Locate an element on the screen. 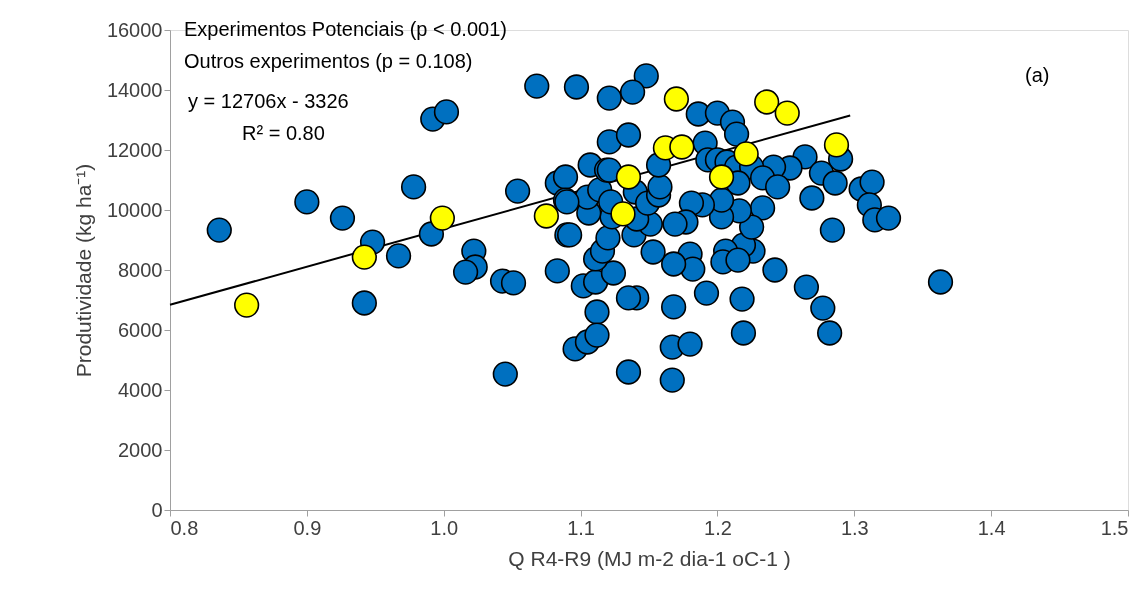  x-tick-label: 1.2 is located at coordinates (718, 527).